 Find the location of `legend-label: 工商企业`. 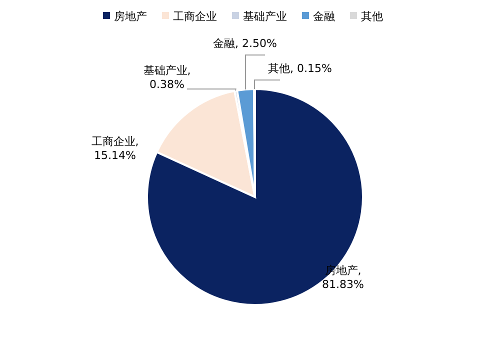

legend-label: 工商企业 is located at coordinates (195, 16).